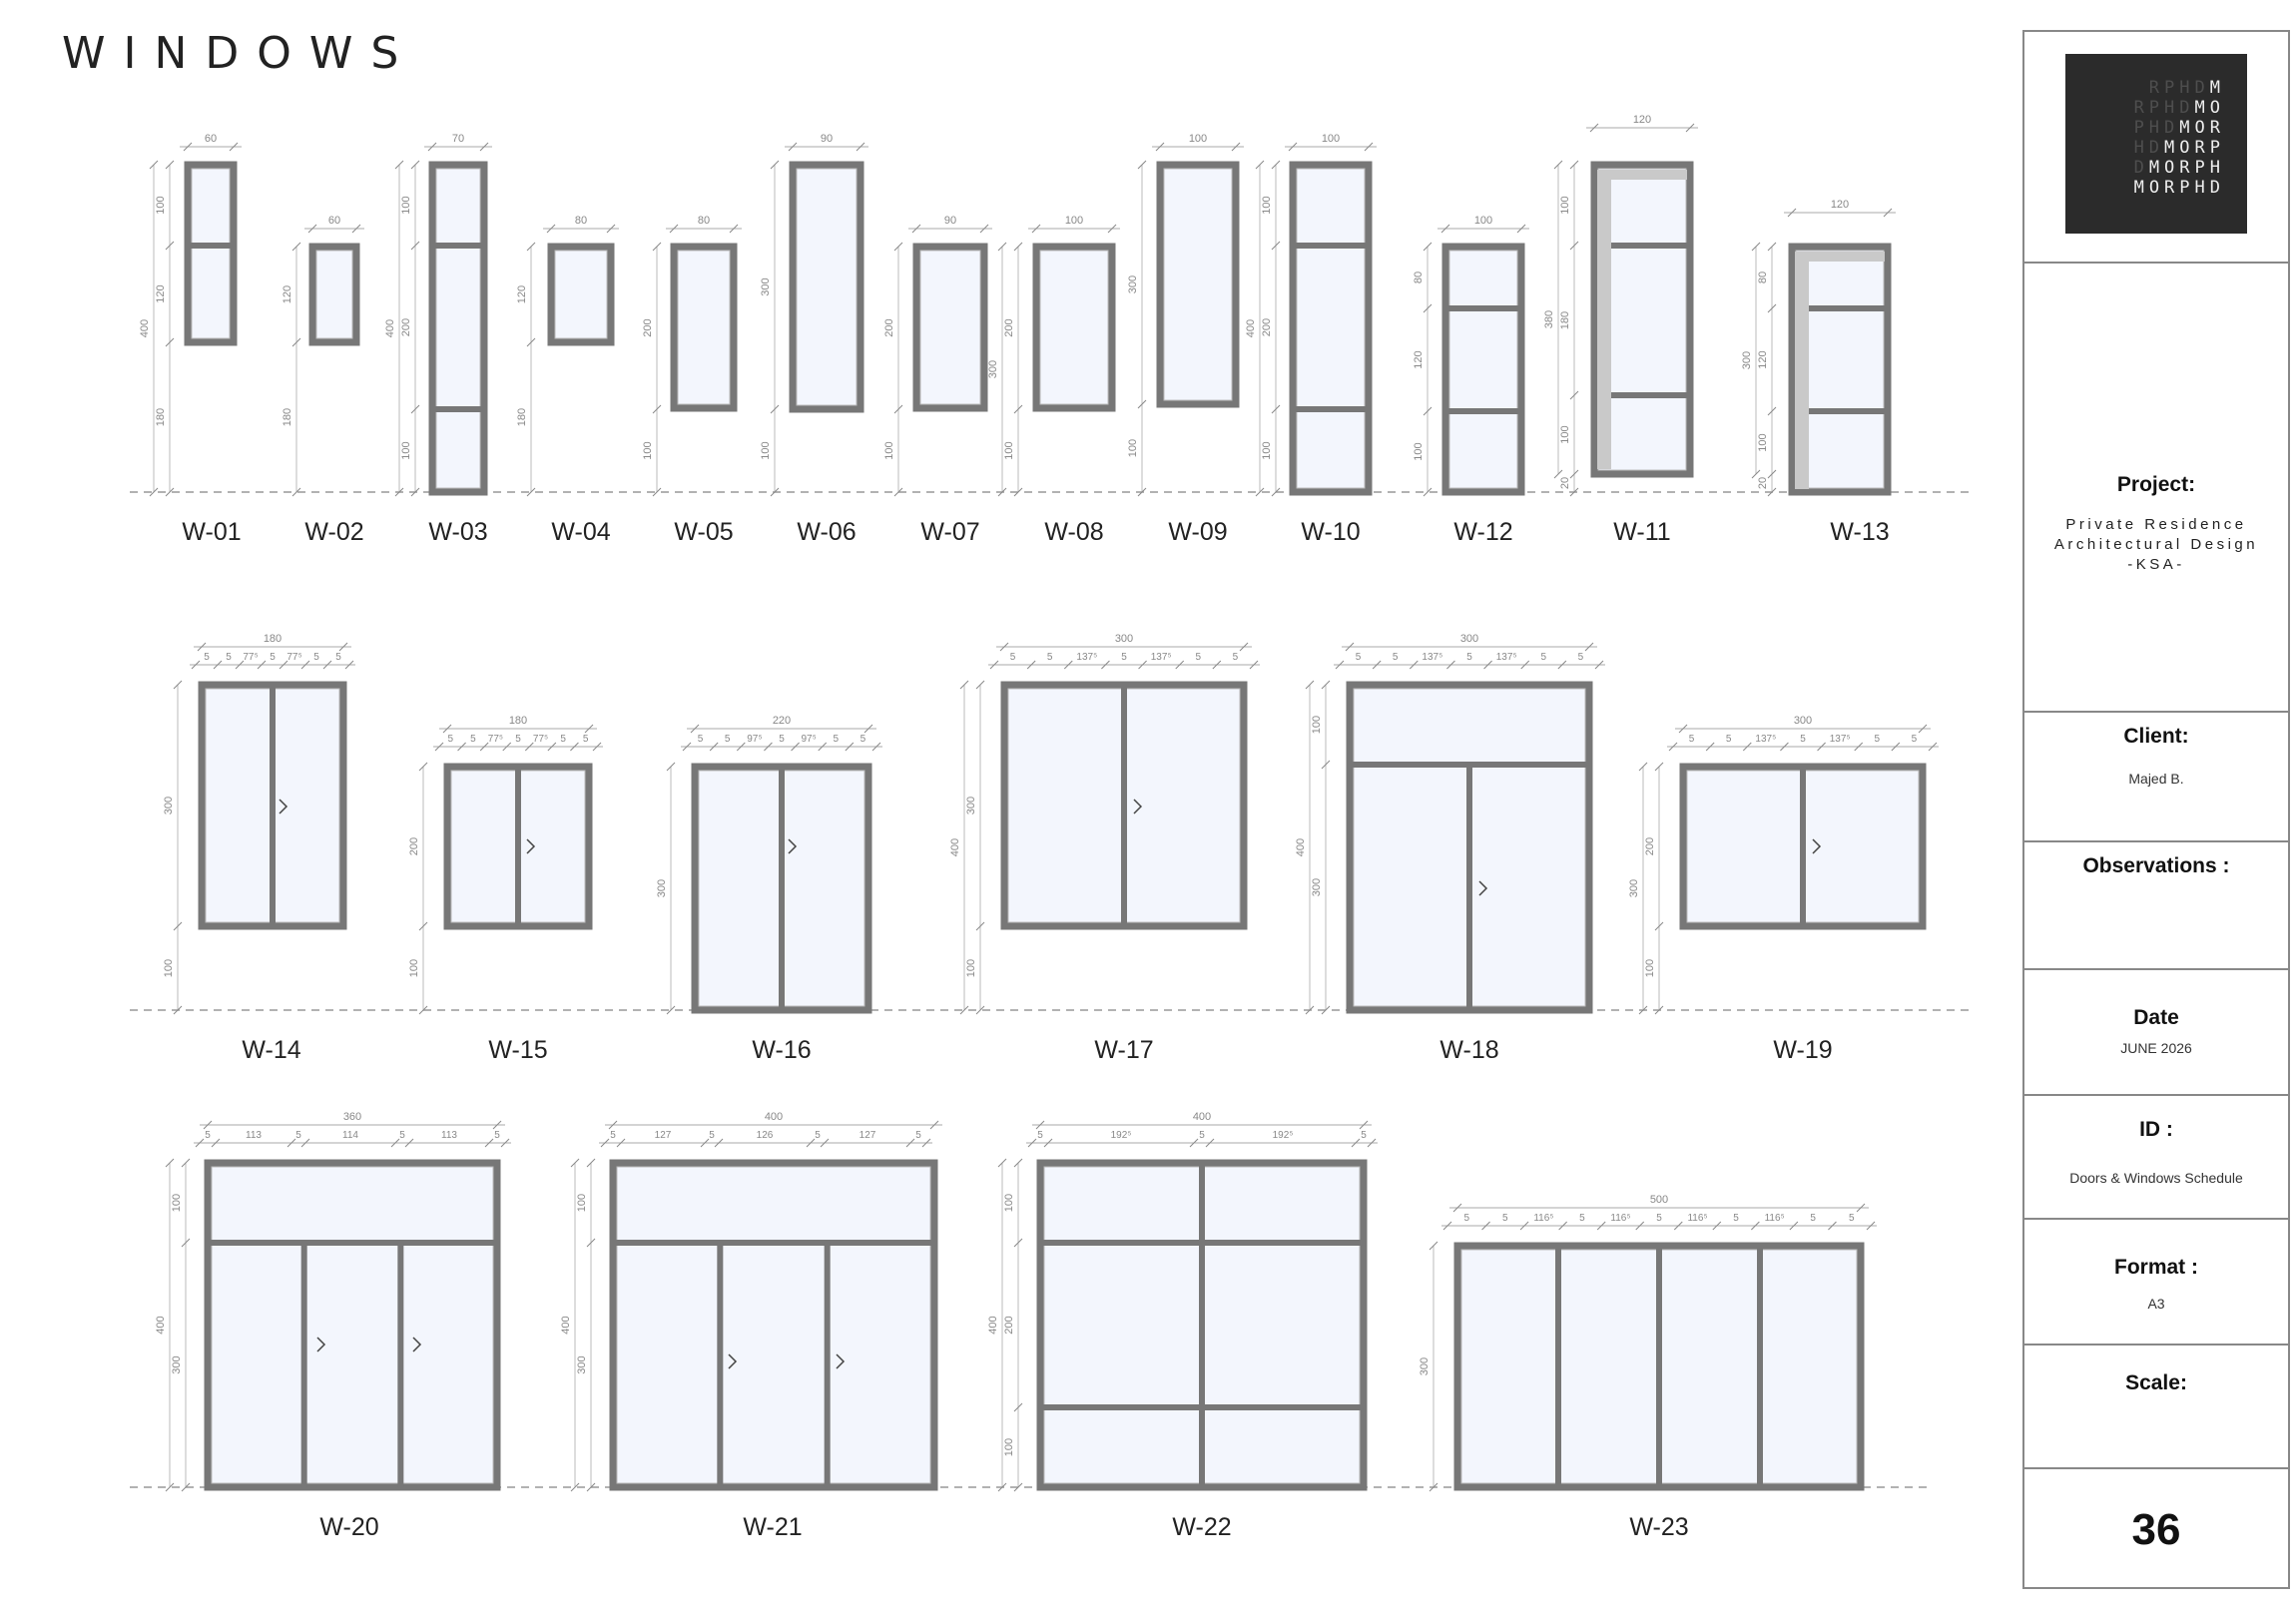 This screenshot has width=2296, height=1618. What do you see at coordinates (2180, 168) in the screenshot?
I see `logo-row: DMORPH` at bounding box center [2180, 168].